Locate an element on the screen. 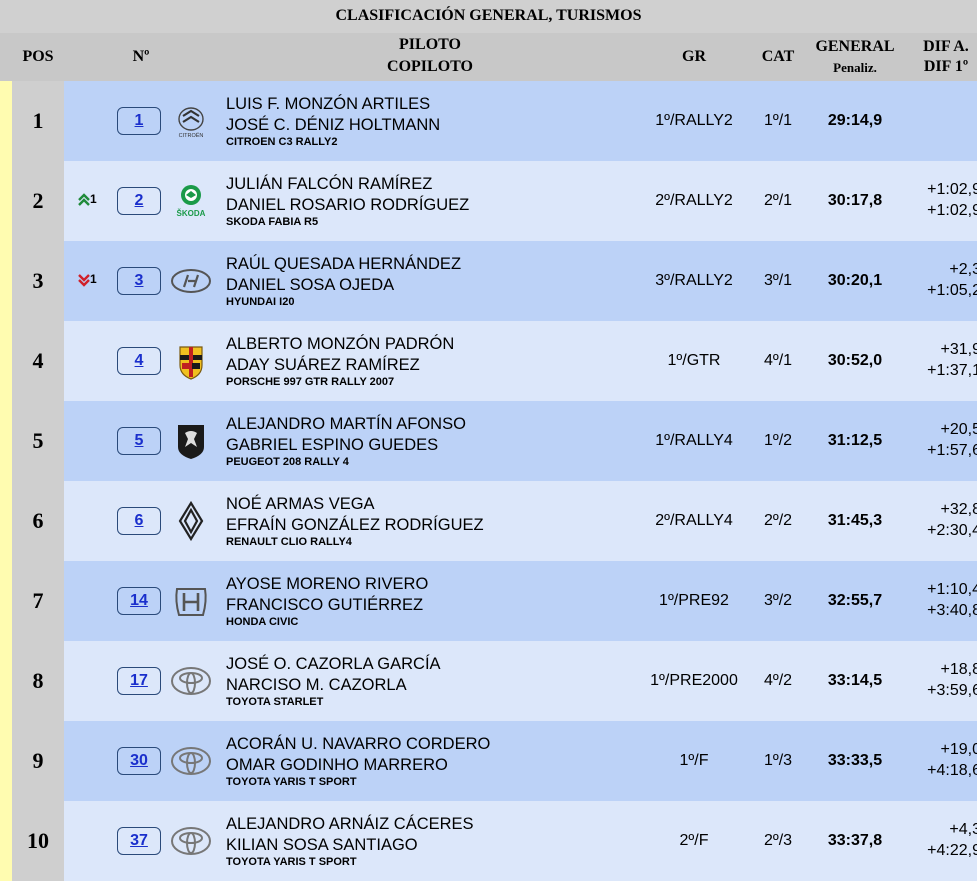 Image resolution: width=977 pixels, height=881 pixels. car-number-link: 14 is located at coordinates (139, 601).